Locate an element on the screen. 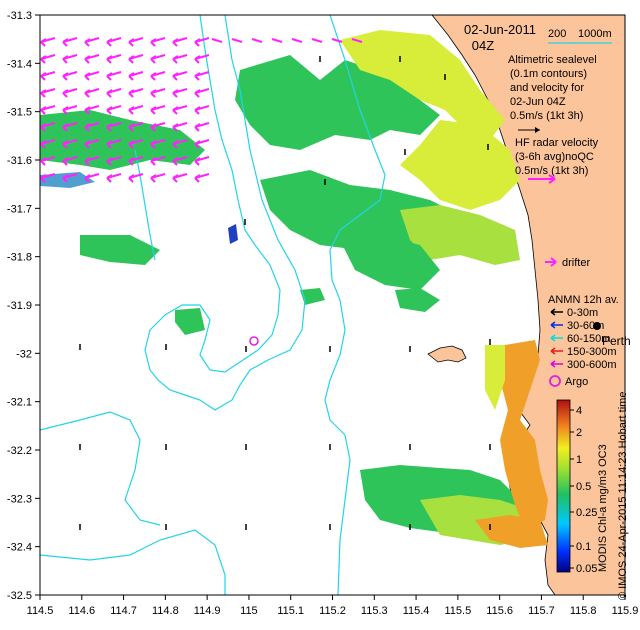 The height and width of the screenshot is (630, 640). y-tick-label: -32.2 is located at coordinates (19, 451).